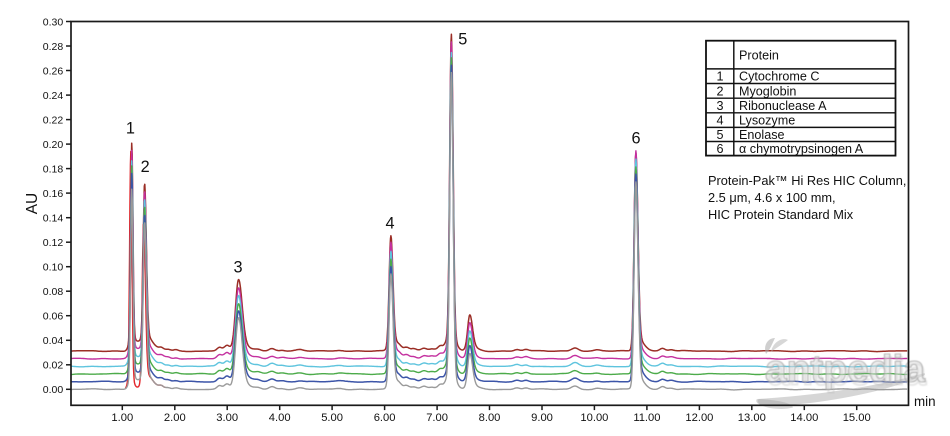 This screenshot has height=436, width=950. What do you see at coordinates (759, 56) in the screenshot?
I see `svg-text: Protein` at bounding box center [759, 56].